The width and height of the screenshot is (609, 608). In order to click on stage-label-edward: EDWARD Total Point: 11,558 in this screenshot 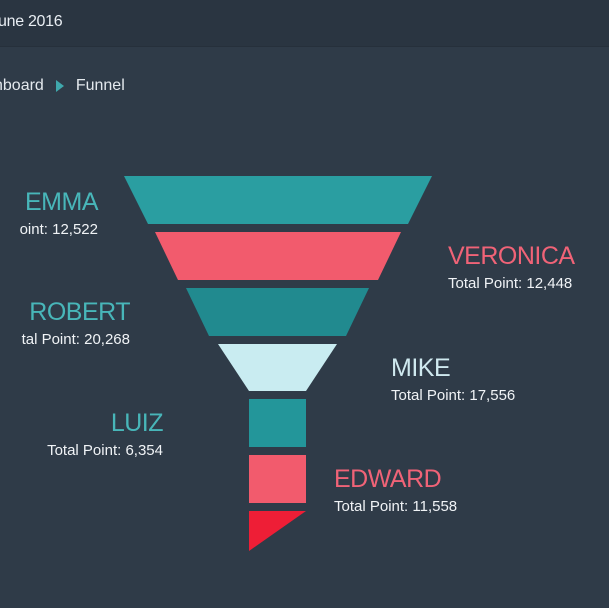, I will do `click(395, 491)`.